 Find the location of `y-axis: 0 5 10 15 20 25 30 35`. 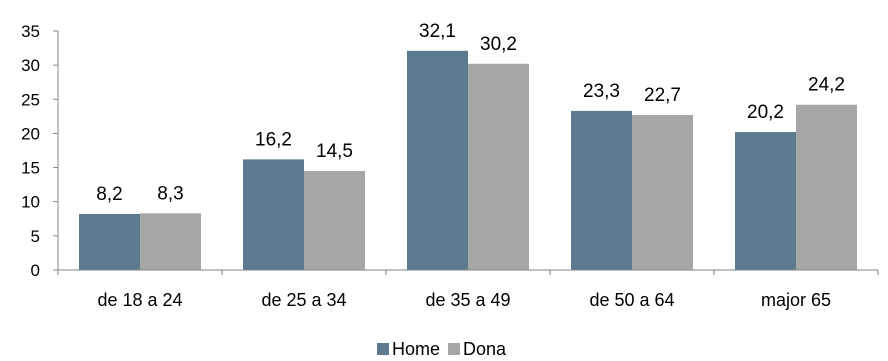

y-axis: 0 5 10 15 20 25 30 35 is located at coordinates (40, 151).